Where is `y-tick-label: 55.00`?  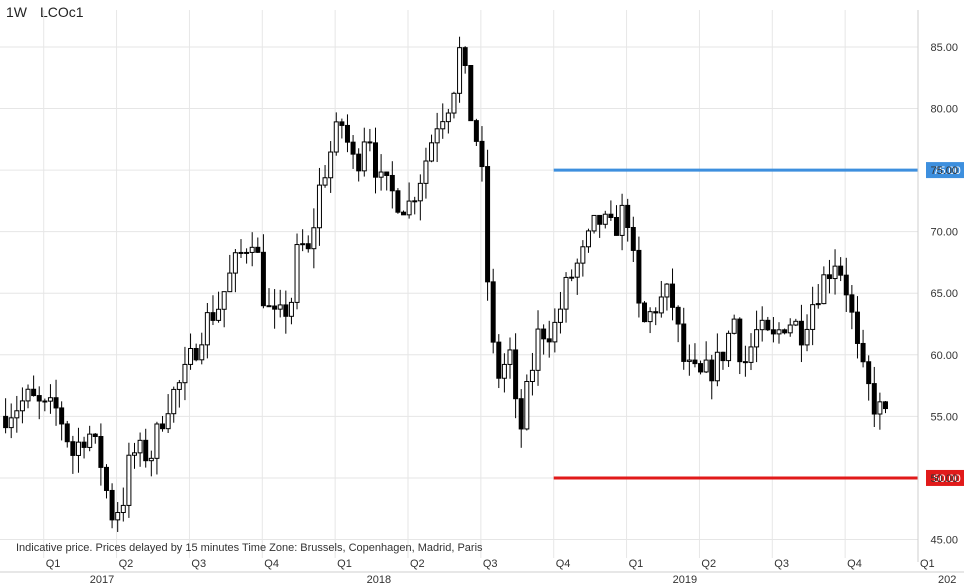
y-tick-label: 55.00 is located at coordinates (944, 417).